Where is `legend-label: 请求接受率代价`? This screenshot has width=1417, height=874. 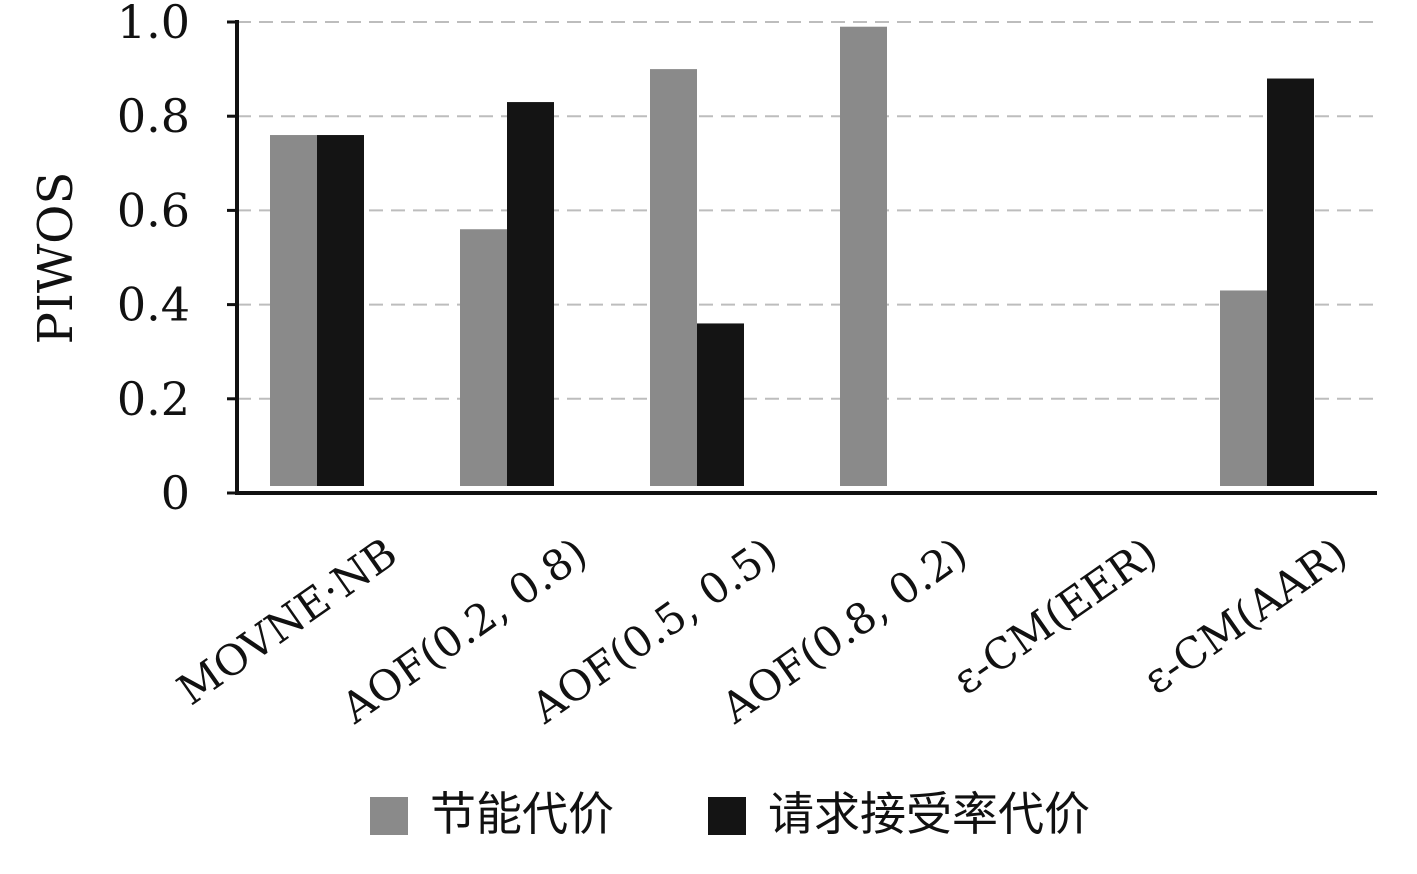 legend-label: 请求接受率代价 is located at coordinates (929, 814).